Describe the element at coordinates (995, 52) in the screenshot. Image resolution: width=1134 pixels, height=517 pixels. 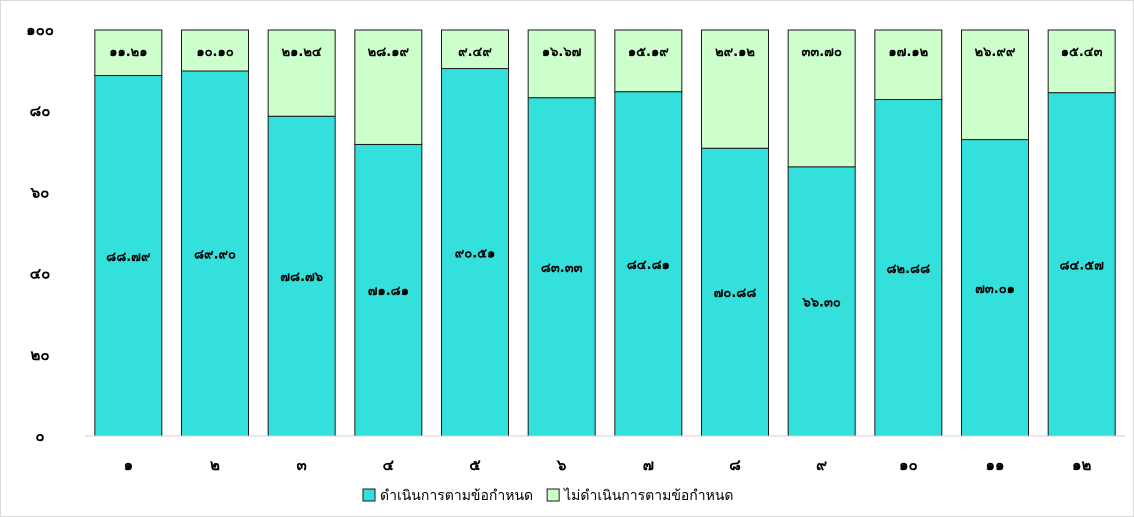
I see `data-label: ๒๖.๙๙` at that location.